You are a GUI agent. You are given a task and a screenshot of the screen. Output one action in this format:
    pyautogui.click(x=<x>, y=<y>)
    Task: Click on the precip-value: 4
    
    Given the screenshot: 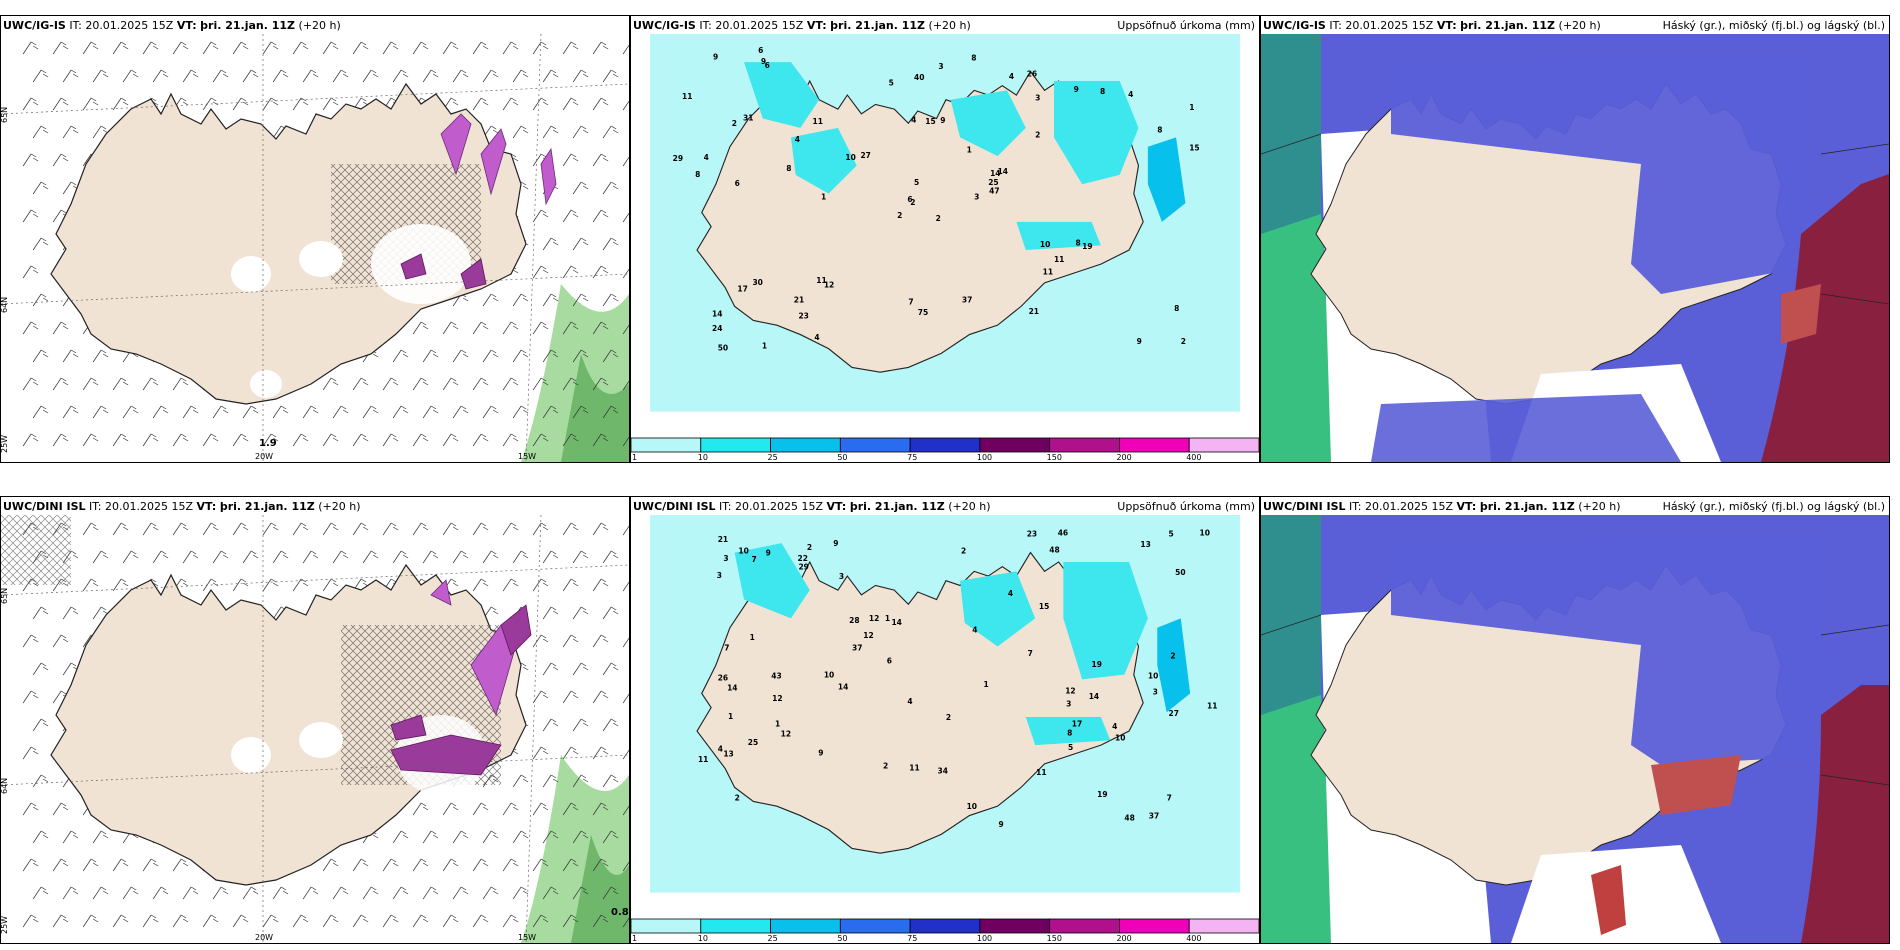 What is the action you would take?
    pyautogui.click(x=1010, y=593)
    